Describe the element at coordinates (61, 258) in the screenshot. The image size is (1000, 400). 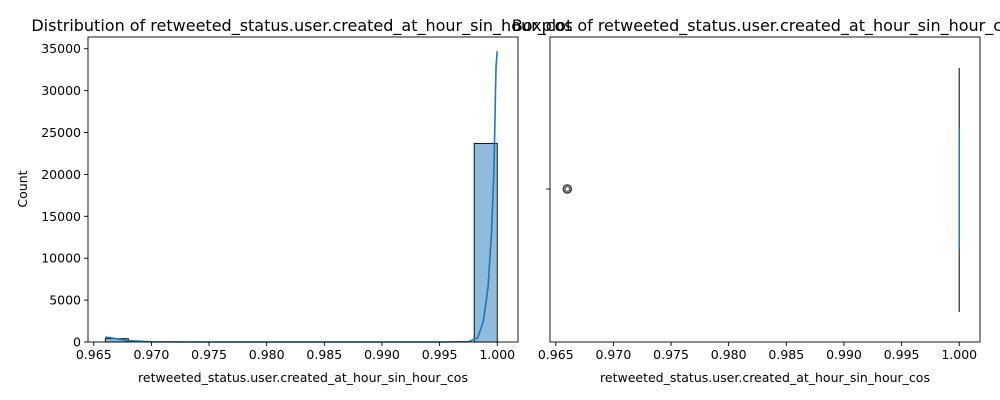
I see `y-tick-label: 10000` at that location.